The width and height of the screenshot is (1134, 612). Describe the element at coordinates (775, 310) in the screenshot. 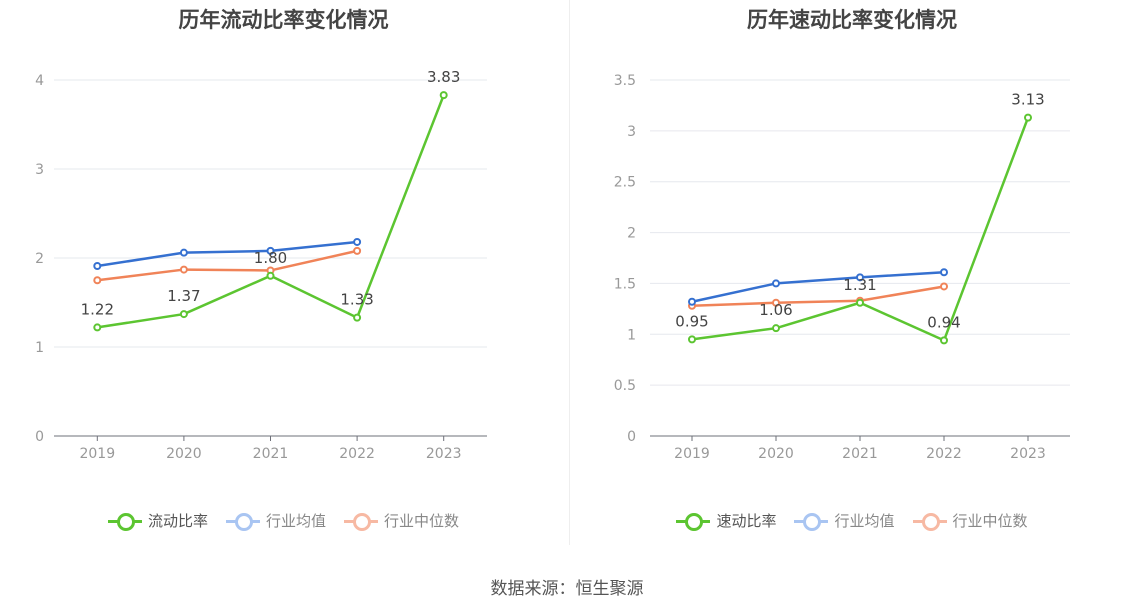

I see `data-label: 1.06` at that location.